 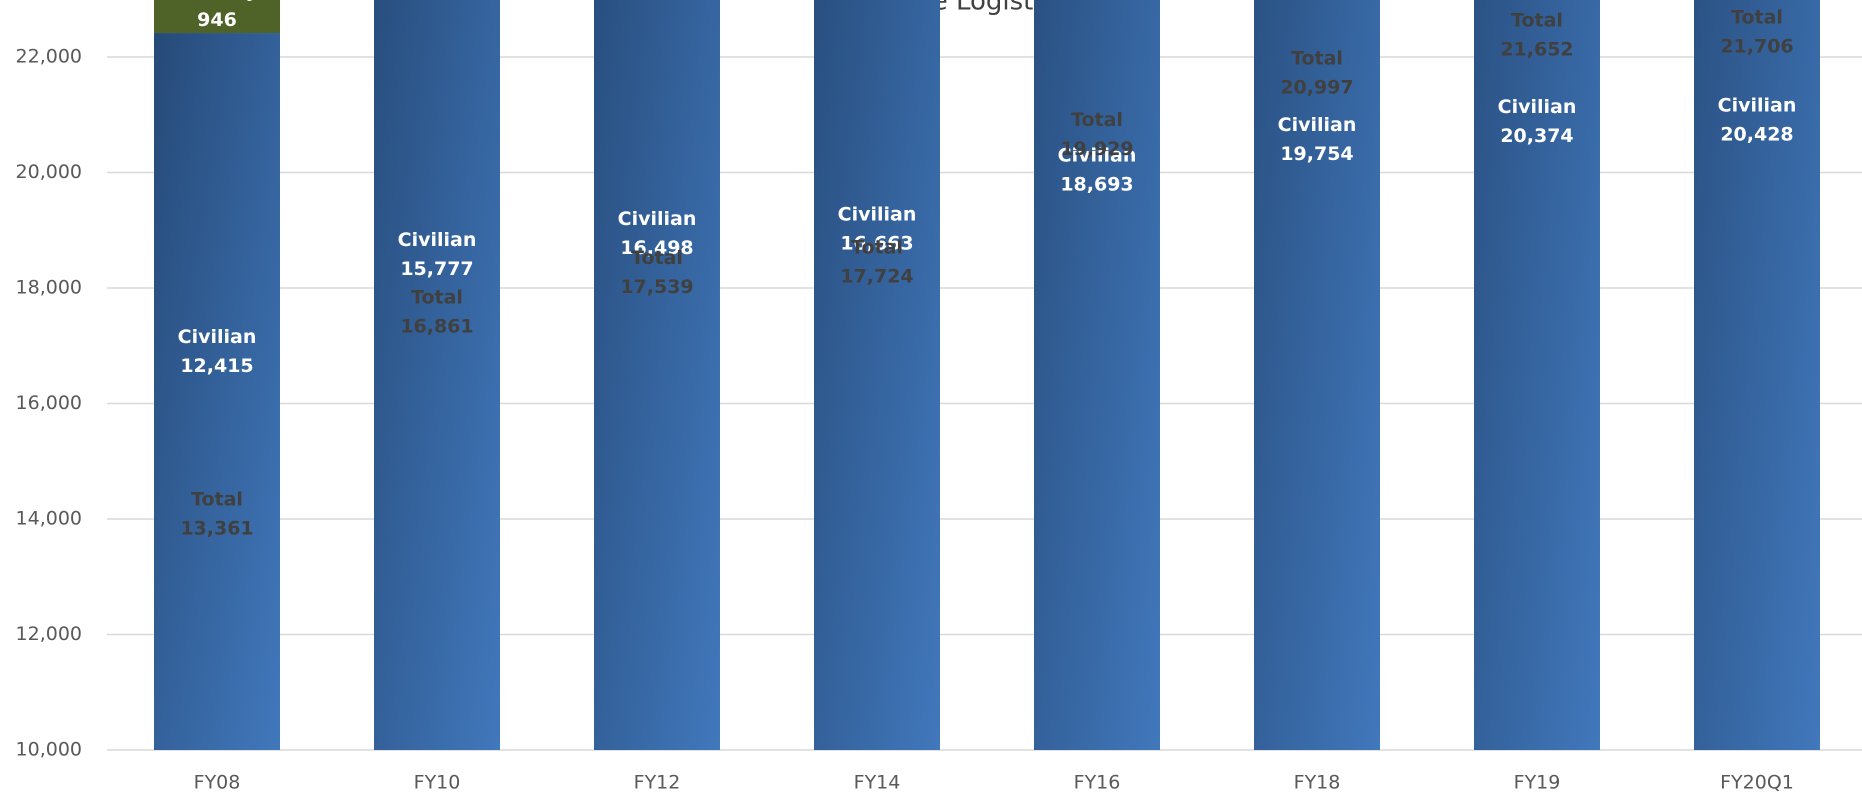 I want to click on y-tick-label: 18,000, so click(x=49, y=288).